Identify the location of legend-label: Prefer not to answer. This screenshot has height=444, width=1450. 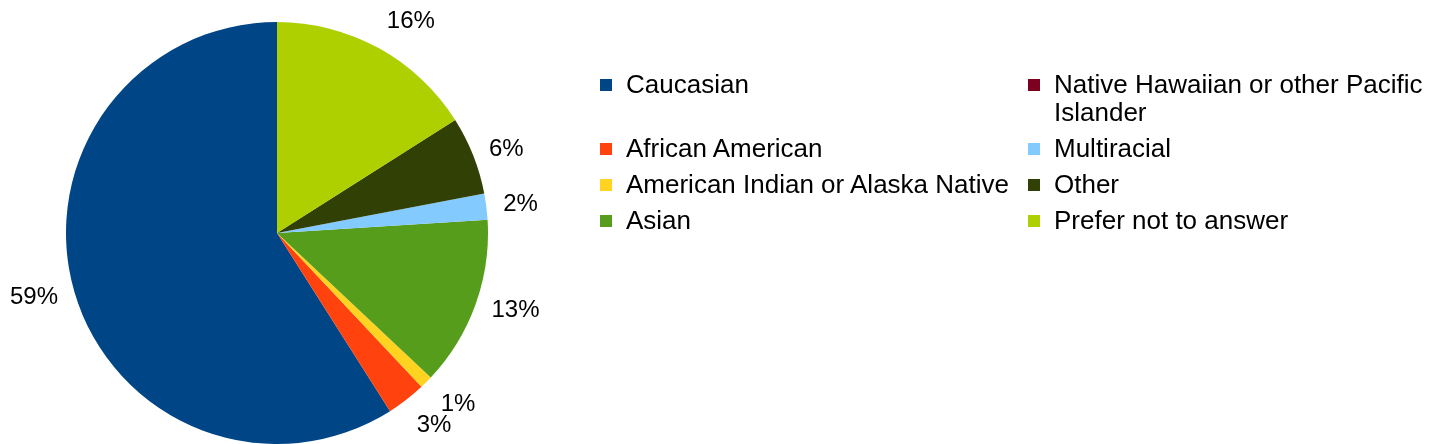
(1171, 220).